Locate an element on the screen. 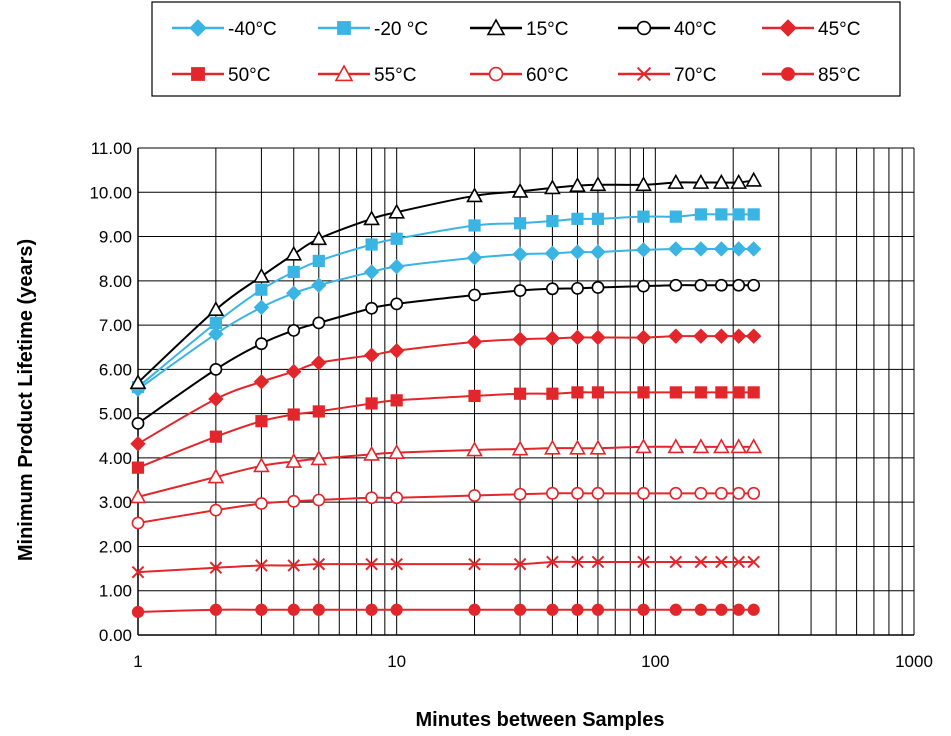  y-tick-label: 7.00 is located at coordinates (115, 325).